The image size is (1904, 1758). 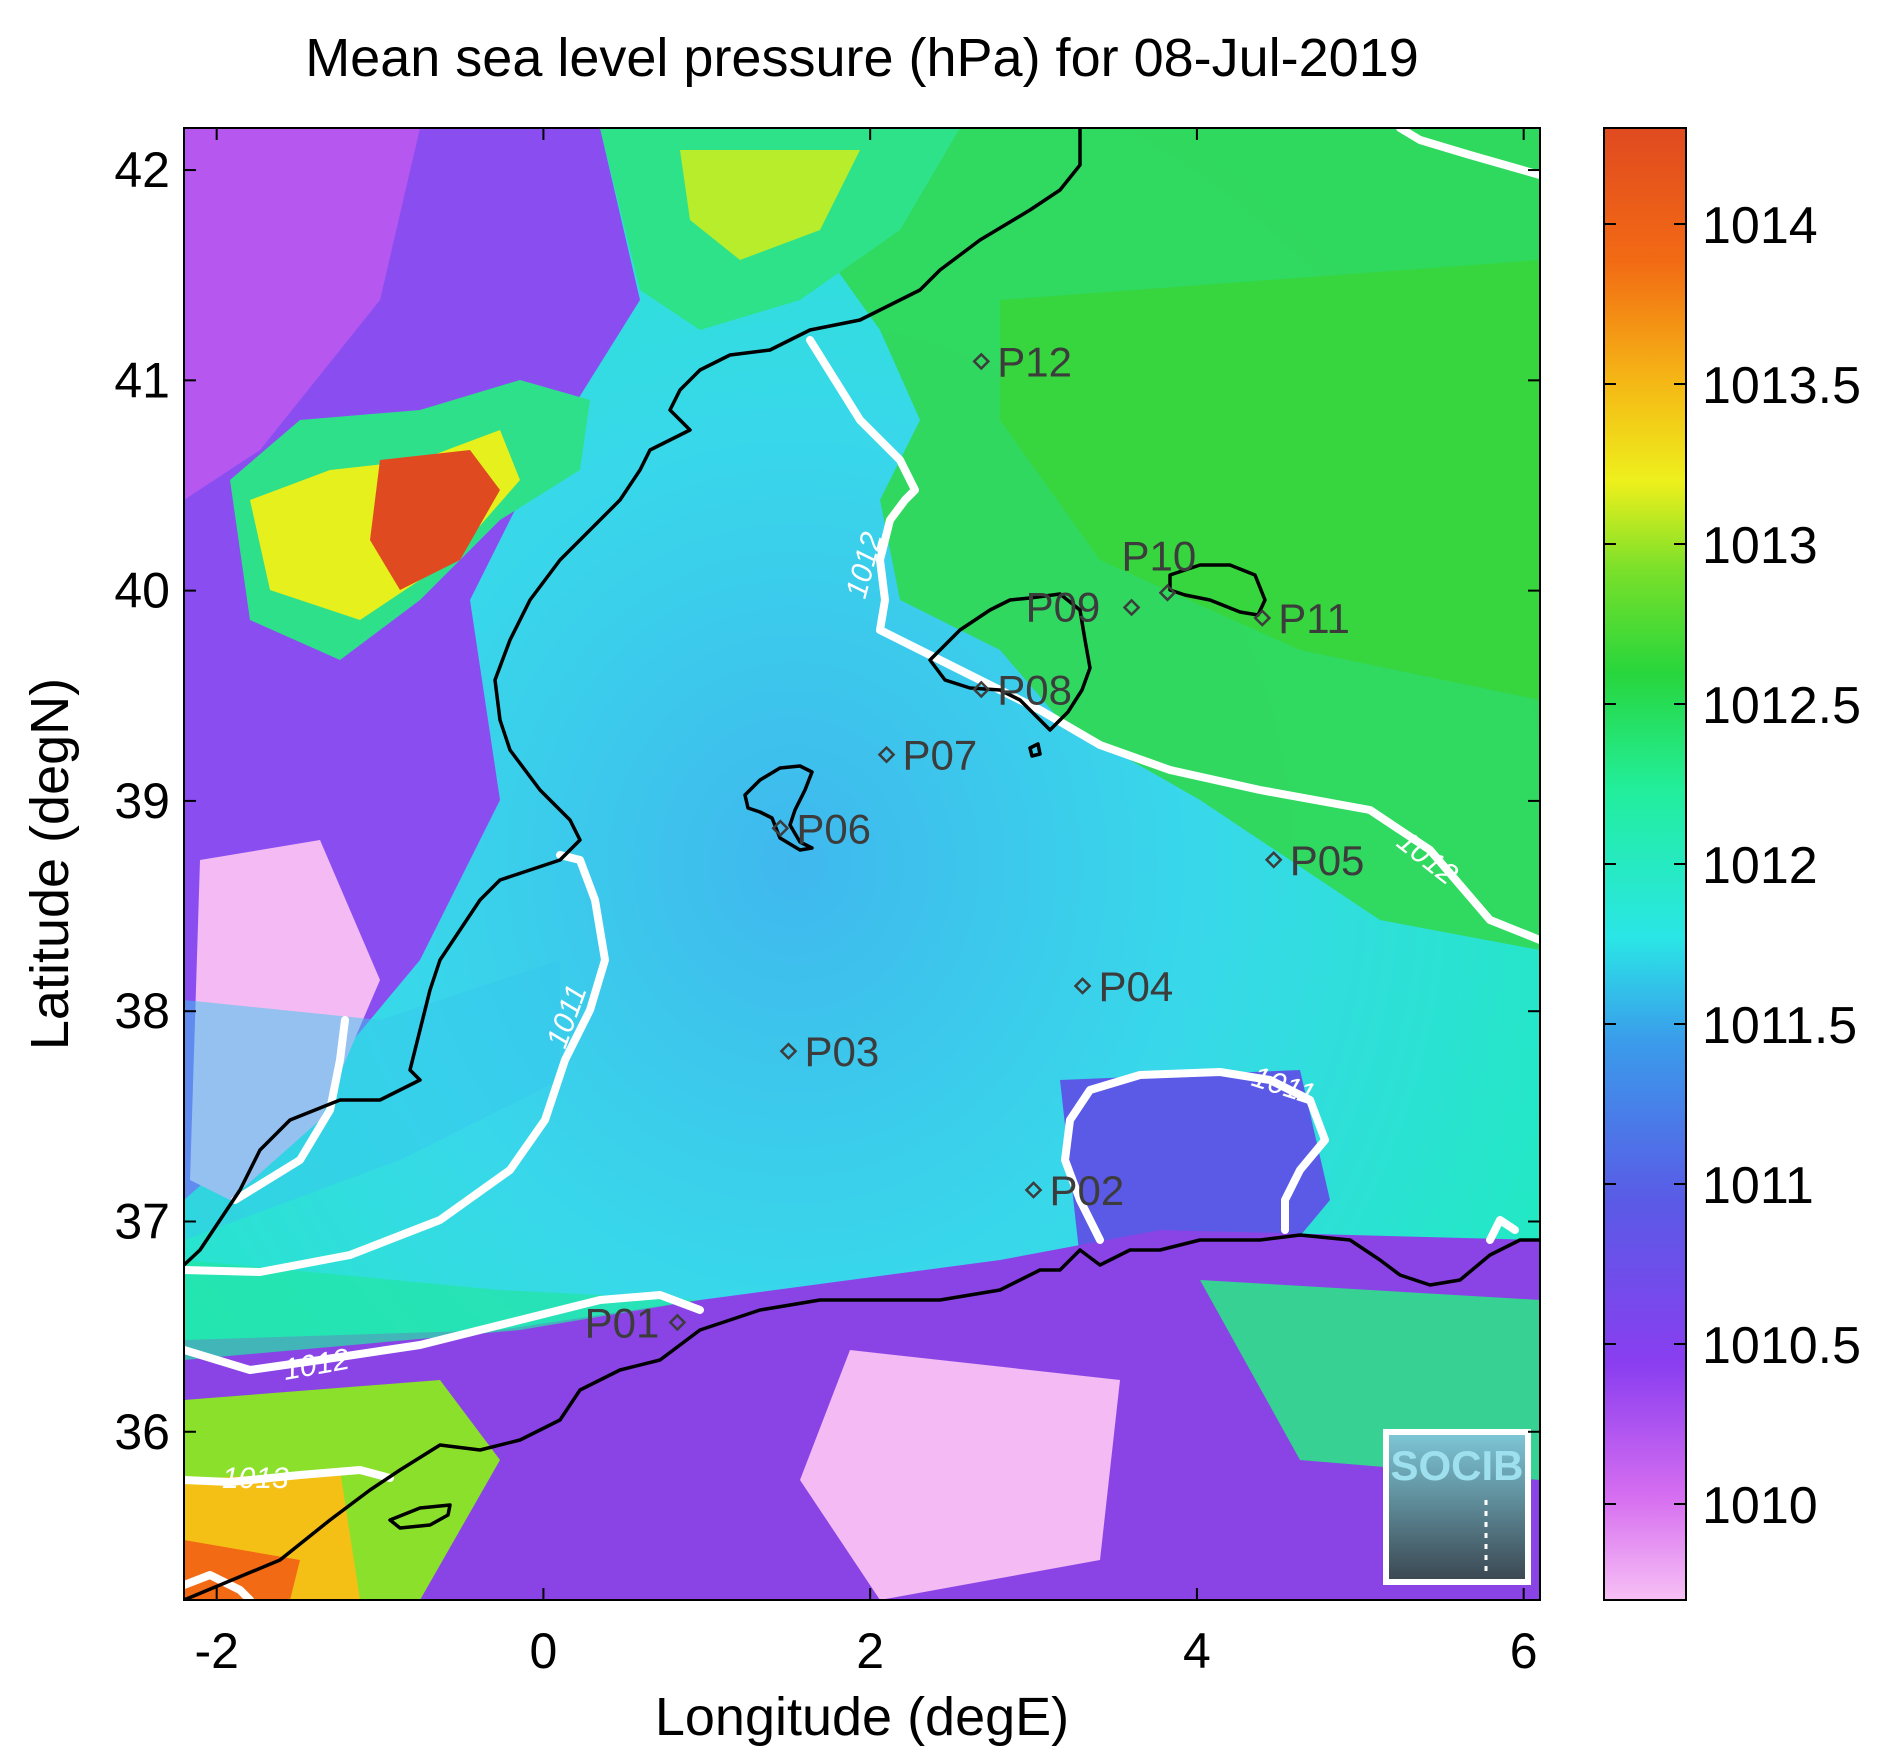 What do you see at coordinates (862, 1717) in the screenshot?
I see `x-axis-label: Longitude (degE)` at bounding box center [862, 1717].